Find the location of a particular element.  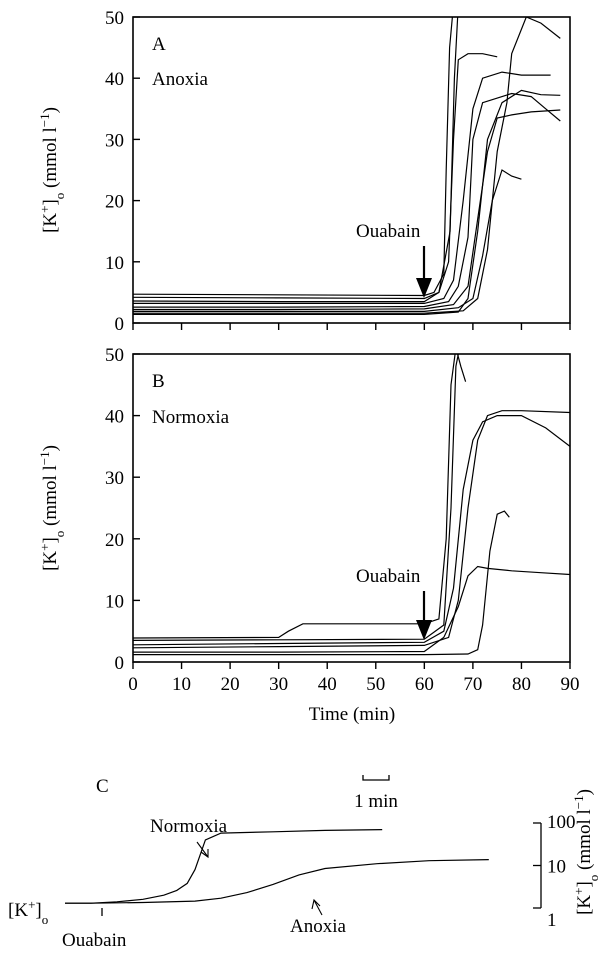

x-tick-label: 90 is located at coordinates (570, 684).